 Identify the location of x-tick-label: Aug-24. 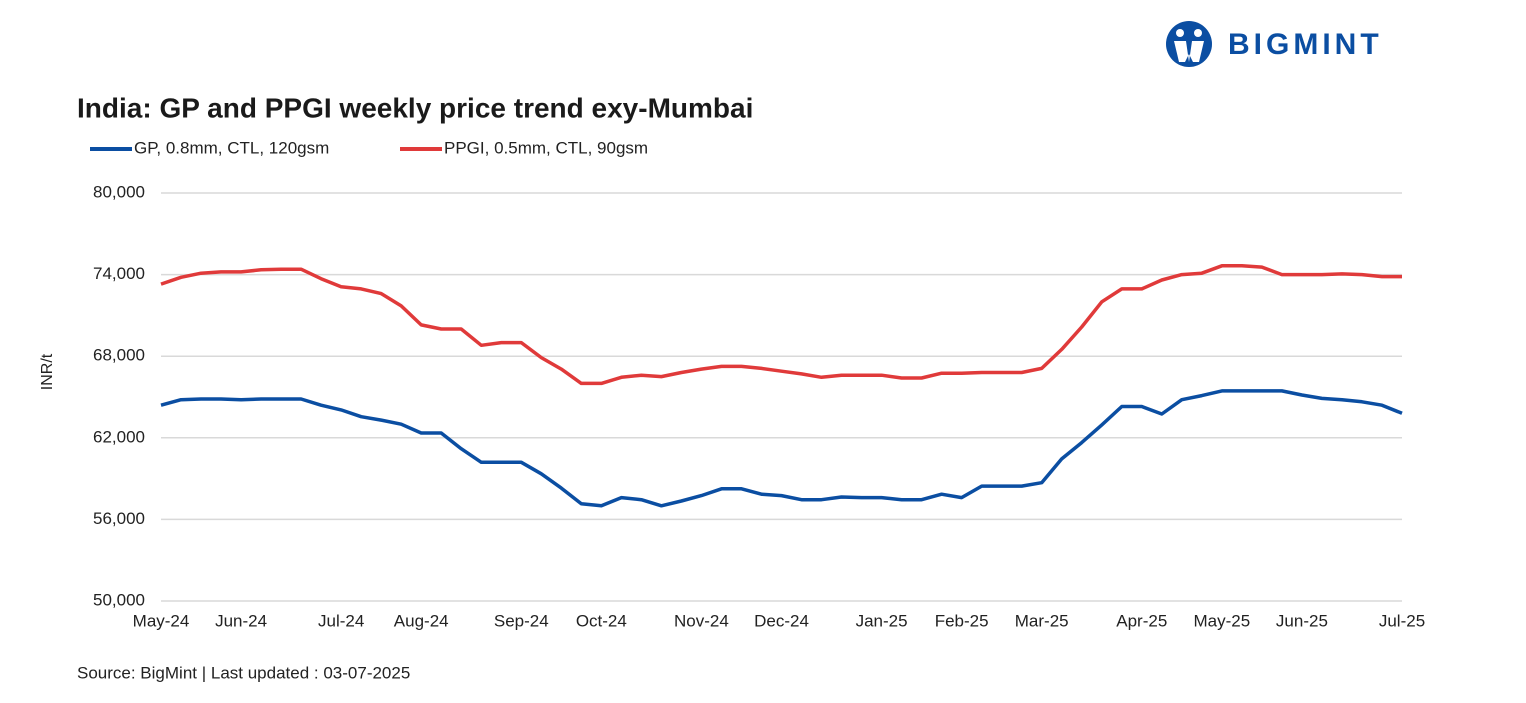
(421, 620).